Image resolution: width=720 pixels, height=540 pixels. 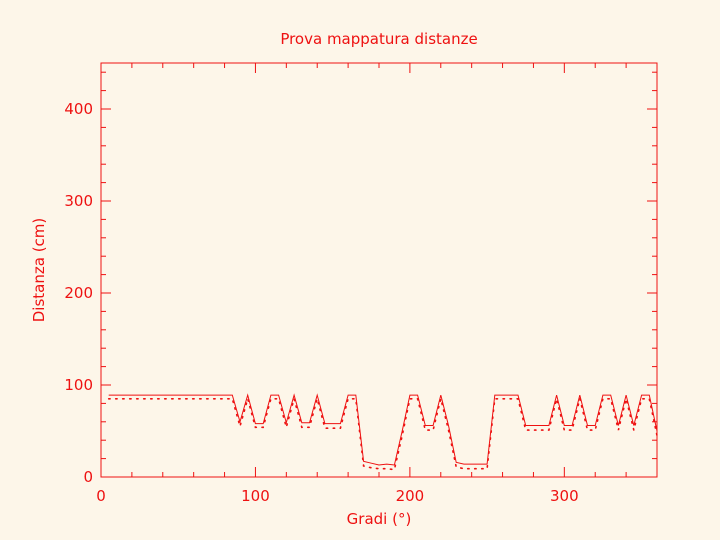 I want to click on y-tick-label: 200, so click(x=78, y=293).